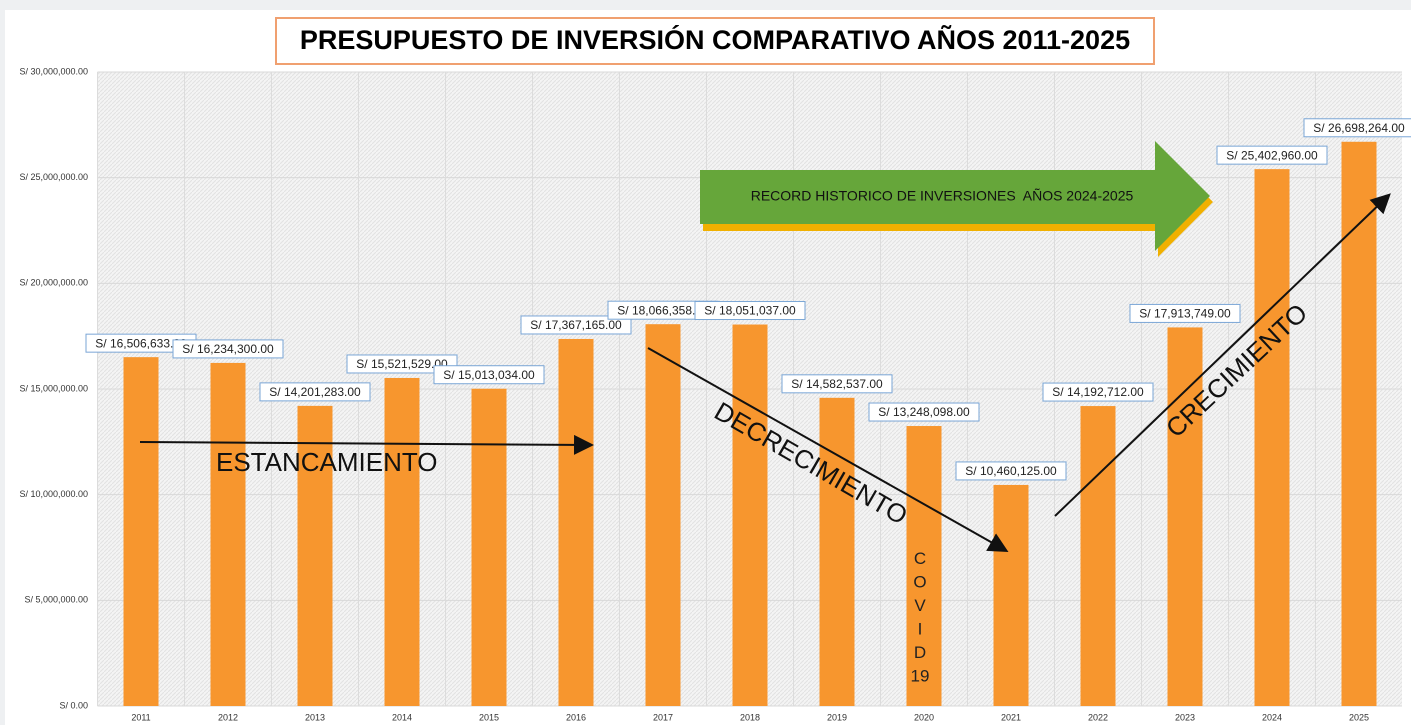  Describe the element at coordinates (837, 717) in the screenshot. I see `x-tick-label: 2019` at that location.